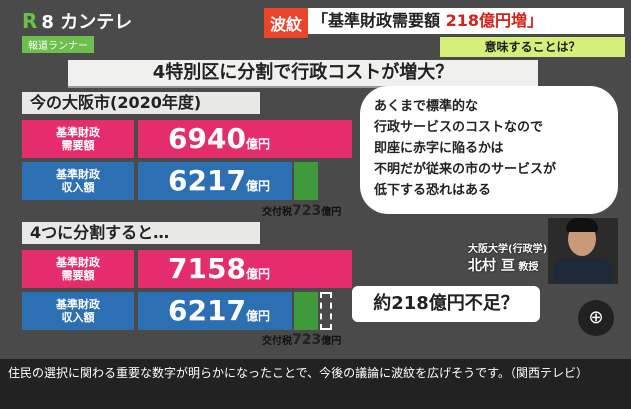 Image resolution: width=631 pixels, height=409 pixels. I want to click on magnifier-plus-icon: ⊕, so click(596, 318).